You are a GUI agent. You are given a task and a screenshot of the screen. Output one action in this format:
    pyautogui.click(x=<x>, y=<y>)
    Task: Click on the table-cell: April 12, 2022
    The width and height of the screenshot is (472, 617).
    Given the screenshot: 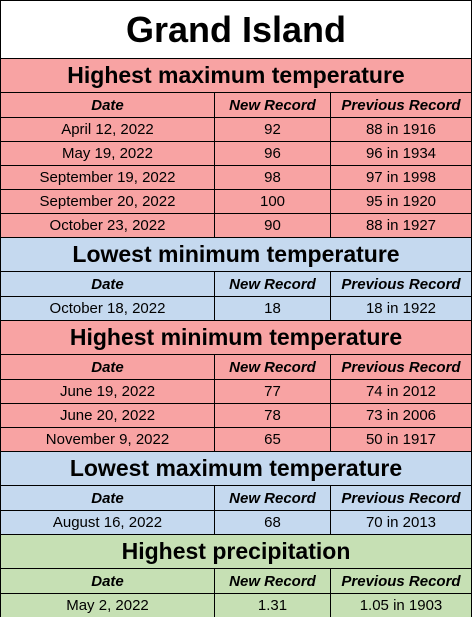 What is the action you would take?
    pyautogui.click(x=107, y=129)
    